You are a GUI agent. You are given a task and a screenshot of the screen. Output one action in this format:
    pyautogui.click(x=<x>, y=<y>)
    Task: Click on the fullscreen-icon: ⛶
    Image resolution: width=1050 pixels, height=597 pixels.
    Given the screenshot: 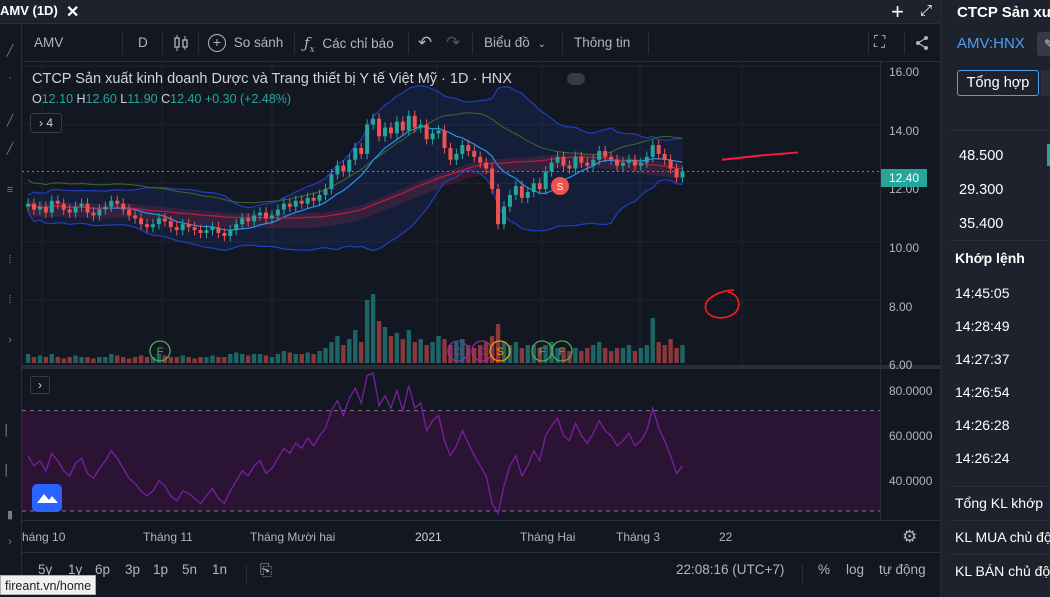 What is the action you would take?
    pyautogui.click(x=880, y=42)
    